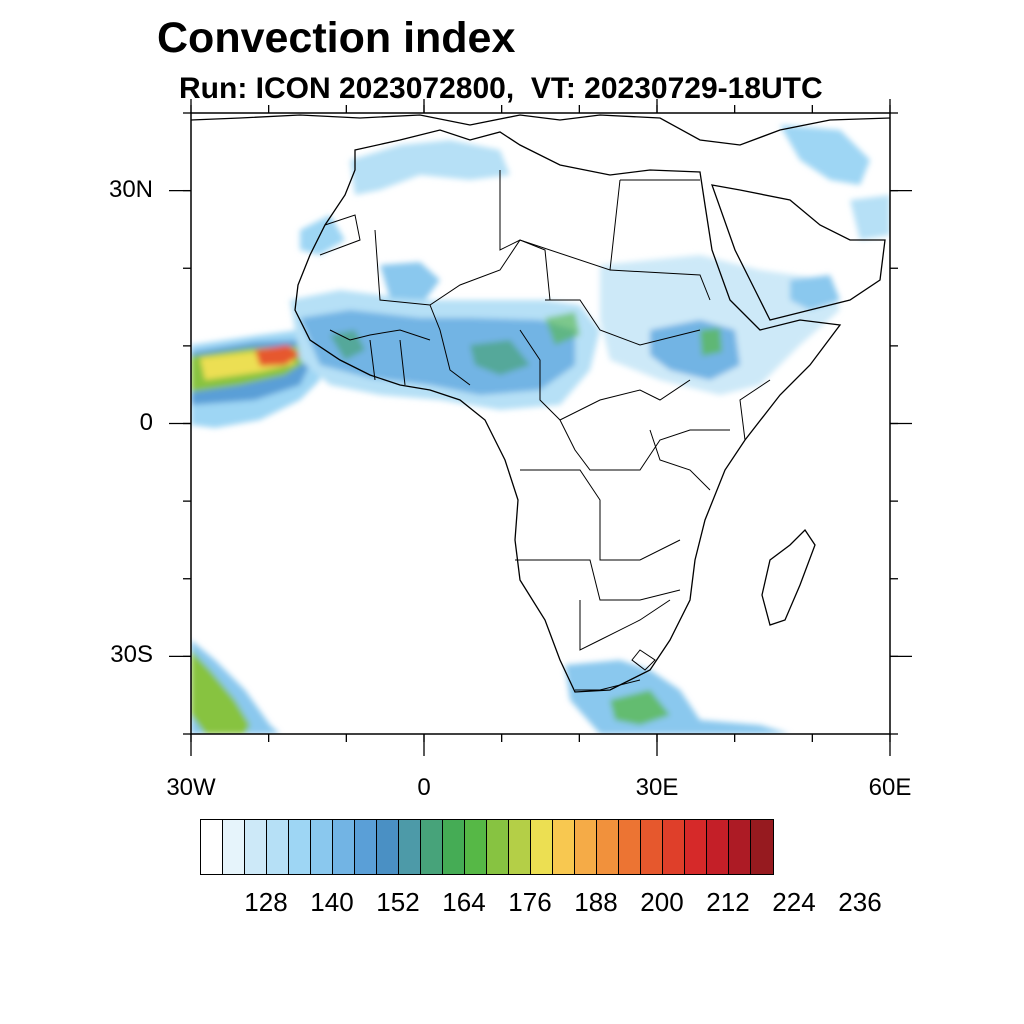 This screenshot has width=1024, height=1024. I want to click on arabian-peninsula, so click(798, 252).